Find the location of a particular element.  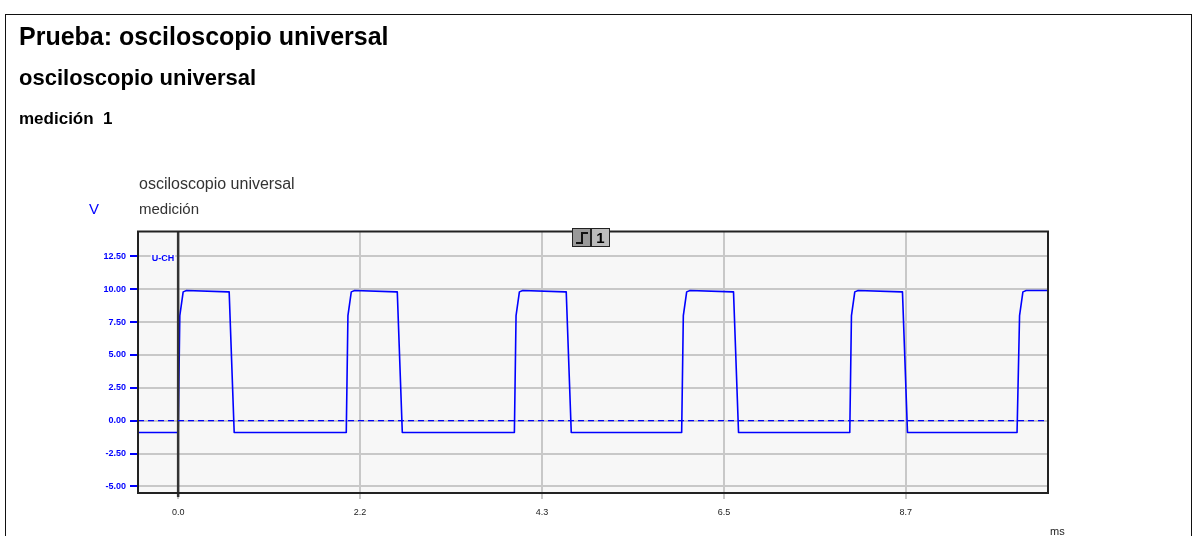

x-axis-title: ms is located at coordinates (1057, 530).